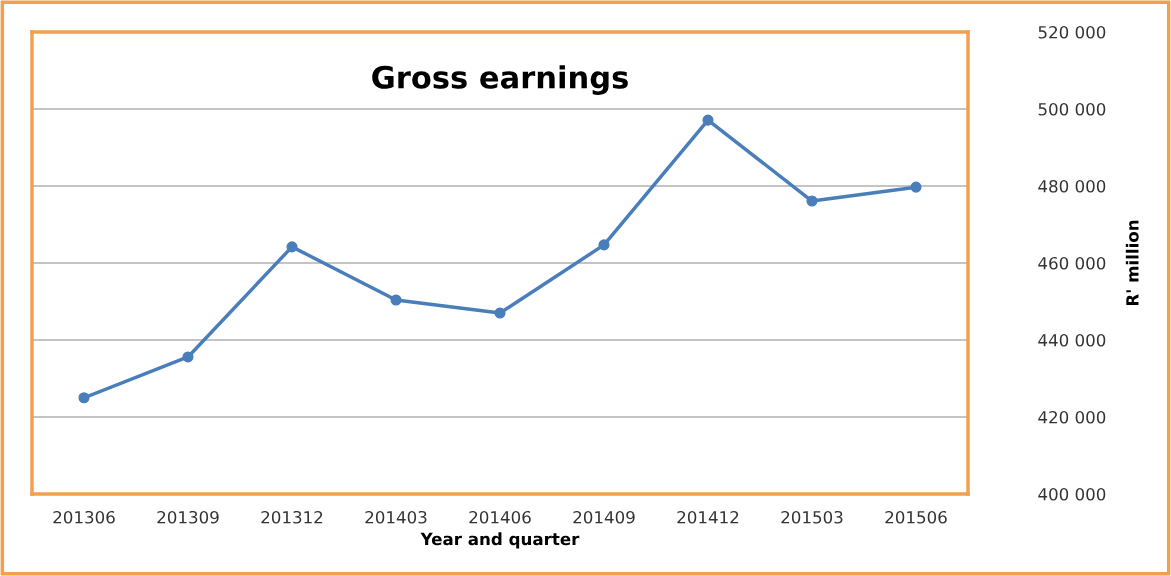 The height and width of the screenshot is (576, 1171). Describe the element at coordinates (604, 517) in the screenshot. I see `x-tick-label: 201409` at that location.